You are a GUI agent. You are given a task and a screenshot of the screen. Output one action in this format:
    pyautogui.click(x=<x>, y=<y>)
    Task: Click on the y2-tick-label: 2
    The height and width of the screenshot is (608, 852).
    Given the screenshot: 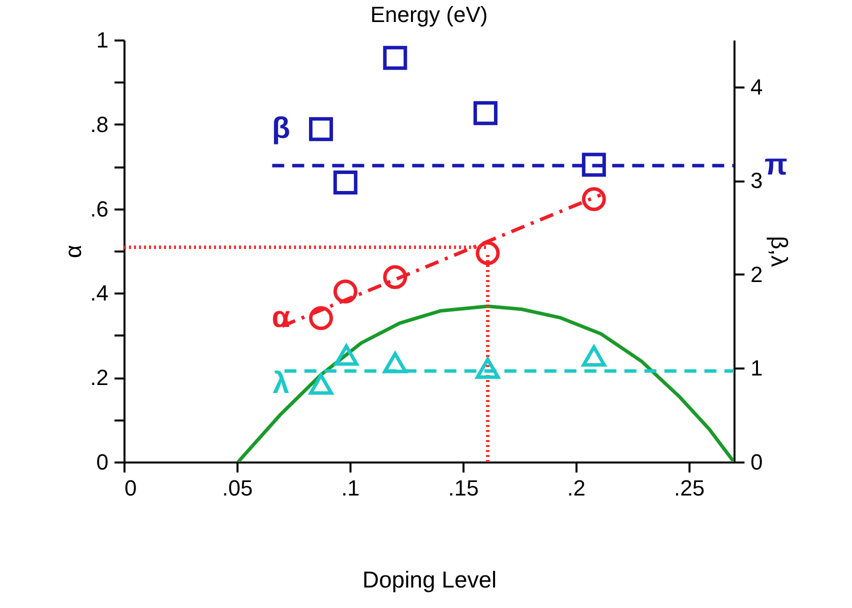 What is the action you would take?
    pyautogui.click(x=756, y=274)
    